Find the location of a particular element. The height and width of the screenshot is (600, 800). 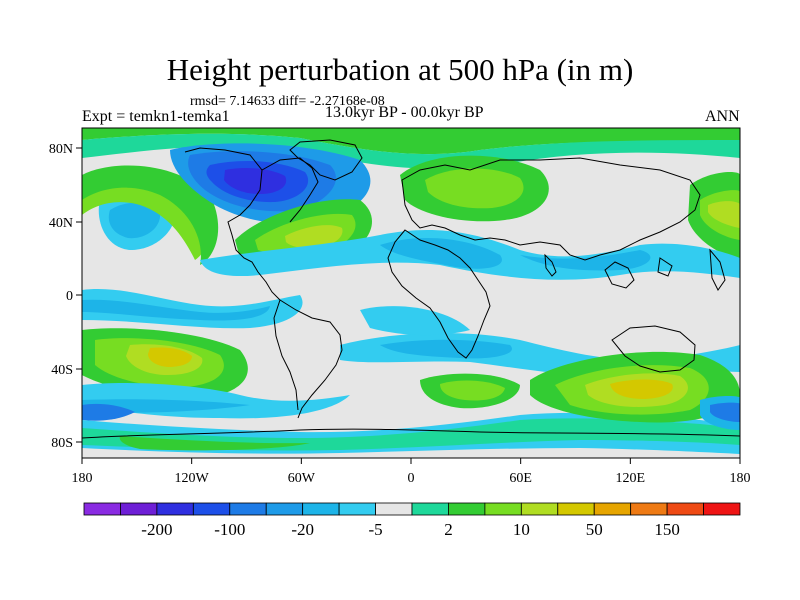

latitude-axis: 80N 40N 0 40S 80S is located at coordinates (65, 296).